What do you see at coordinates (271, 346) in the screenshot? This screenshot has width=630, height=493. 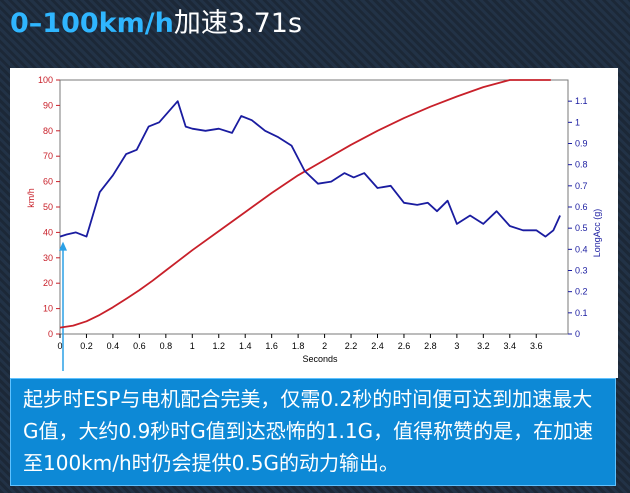 I see `x-tick-label: 1.6` at bounding box center [271, 346].